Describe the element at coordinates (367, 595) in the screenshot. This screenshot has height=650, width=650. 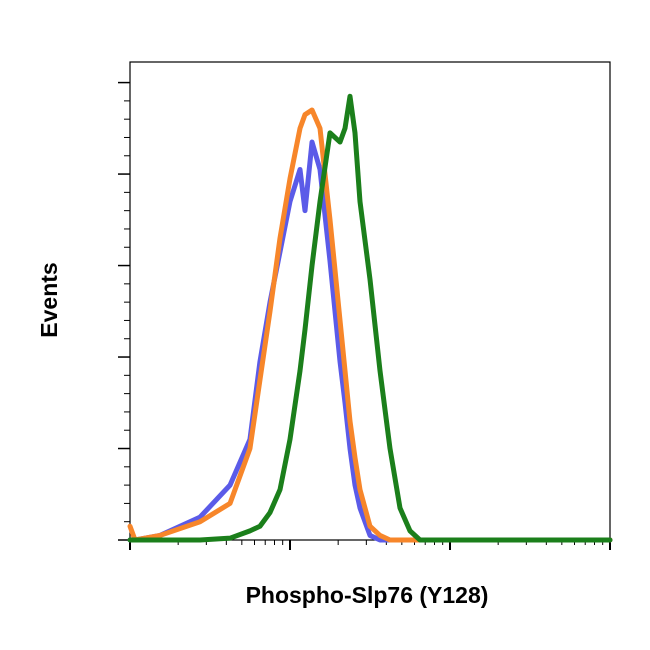
I see `x-axis-title: Phospho-Slp76 (Y128)` at that location.